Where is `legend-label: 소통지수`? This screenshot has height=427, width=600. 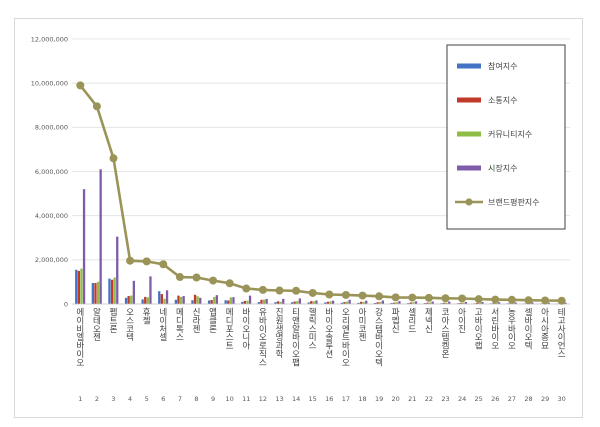 legend-label: 소통지수 is located at coordinates (502, 100).